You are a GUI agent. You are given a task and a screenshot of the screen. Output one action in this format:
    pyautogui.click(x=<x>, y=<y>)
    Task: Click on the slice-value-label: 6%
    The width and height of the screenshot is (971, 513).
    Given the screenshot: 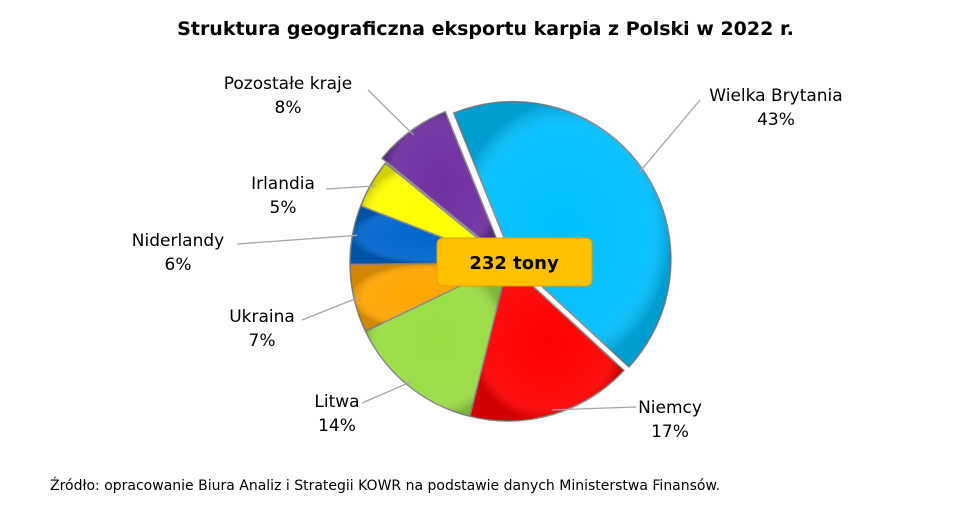 What is the action you would take?
    pyautogui.click(x=178, y=265)
    